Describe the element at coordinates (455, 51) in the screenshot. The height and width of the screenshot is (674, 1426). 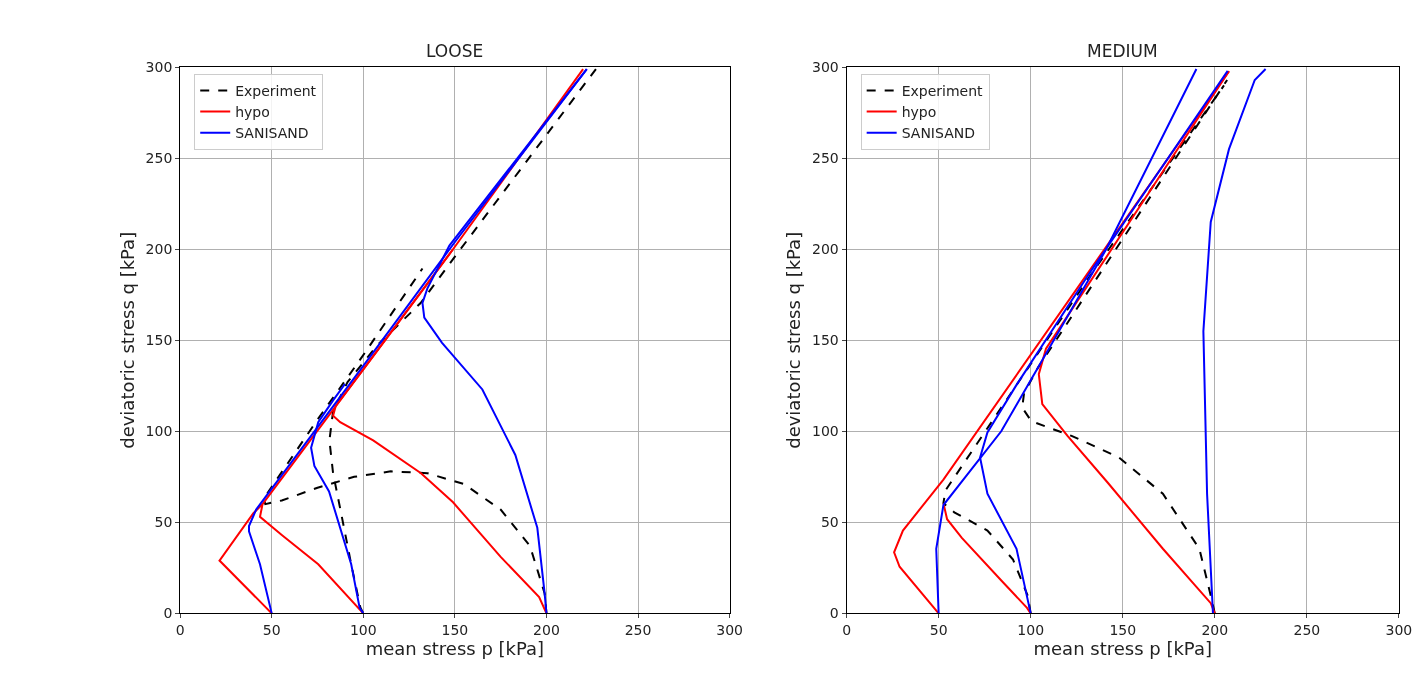
I see `chart-title: LOOSE` at that location.